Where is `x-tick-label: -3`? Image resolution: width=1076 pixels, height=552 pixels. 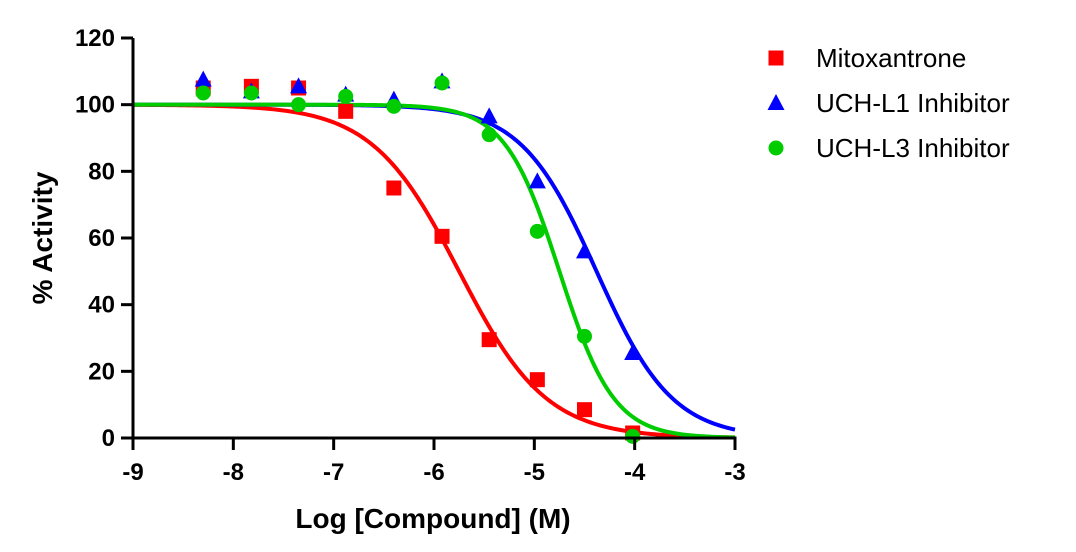 x-tick-label: -3 is located at coordinates (734, 472).